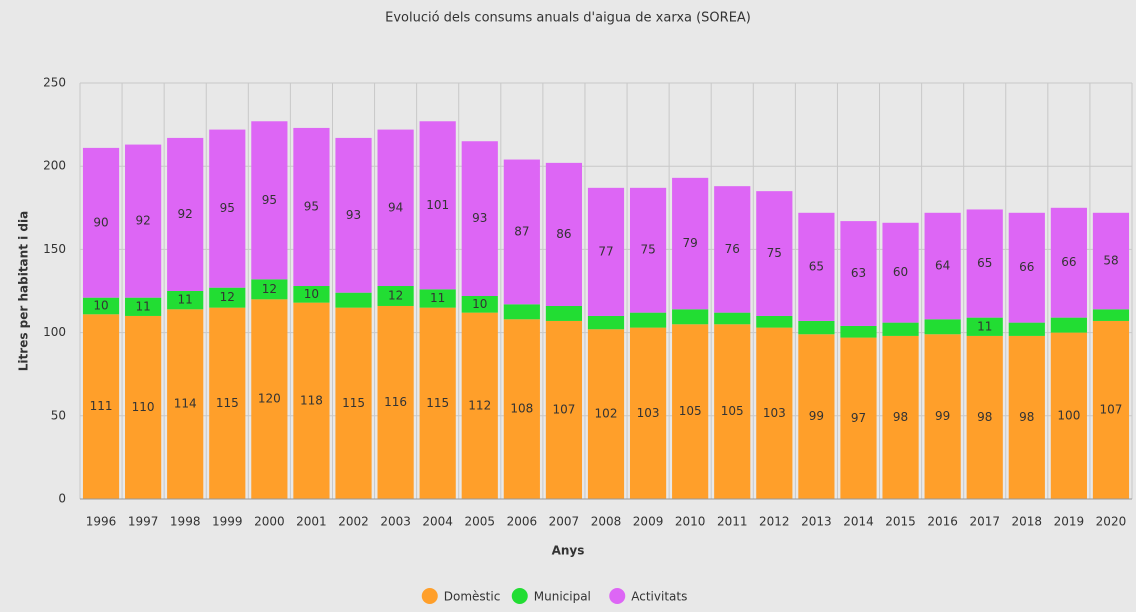 Image resolution: width=1136 pixels, height=612 pixels. What do you see at coordinates (659, 597) in the screenshot?
I see `legend-label: Activitats` at bounding box center [659, 597].